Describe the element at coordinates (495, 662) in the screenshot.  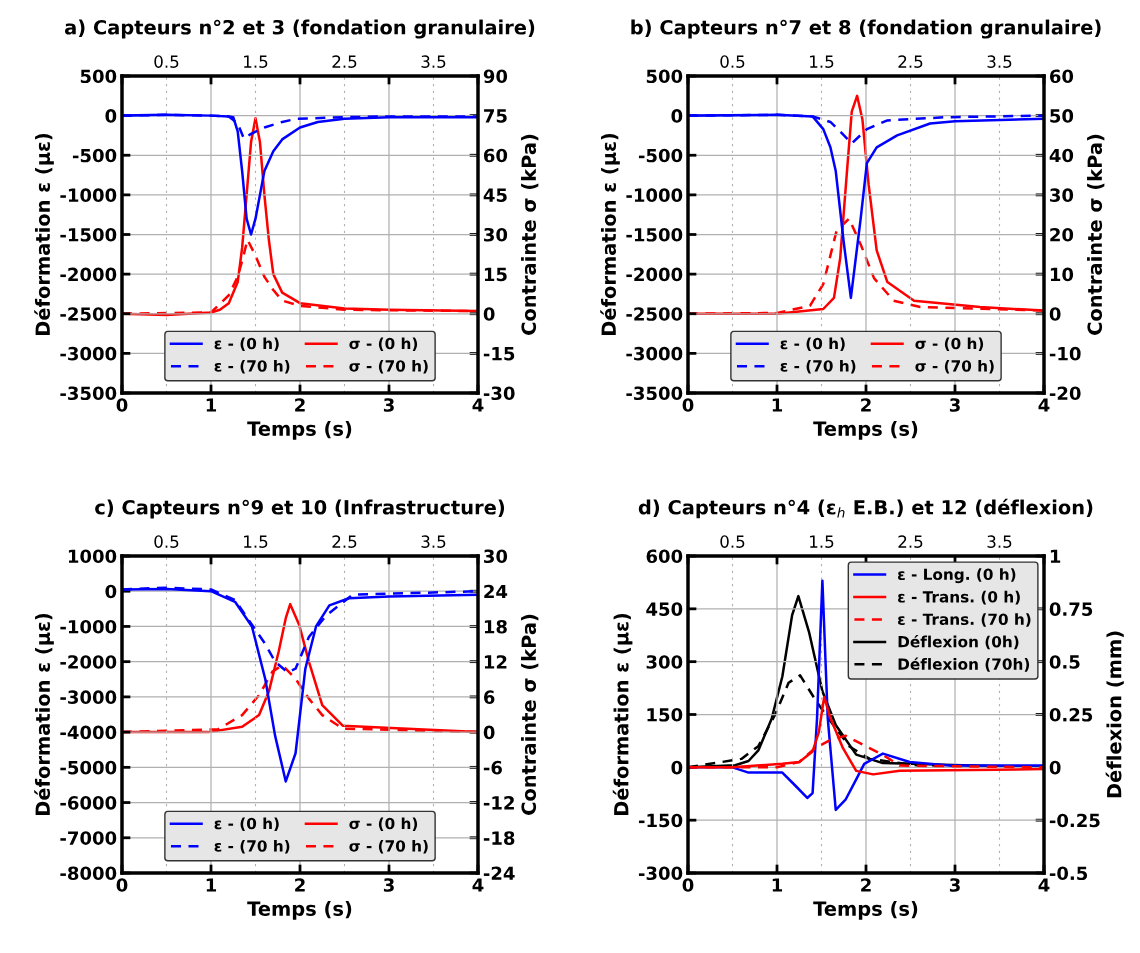
I see `y2-tick-label: 12` at that location.